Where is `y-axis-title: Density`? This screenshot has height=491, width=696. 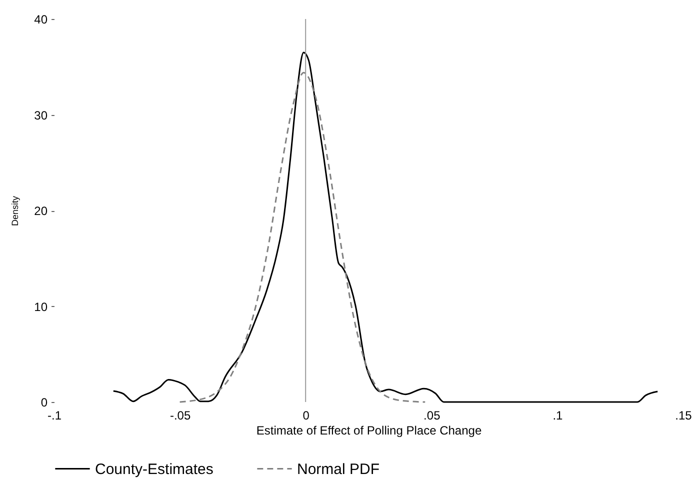 y-axis-title: Density is located at coordinates (15, 211).